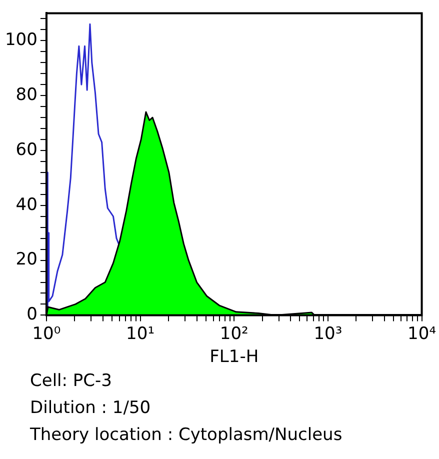  I want to click on x-axis-title: FL1-H, so click(234, 357).